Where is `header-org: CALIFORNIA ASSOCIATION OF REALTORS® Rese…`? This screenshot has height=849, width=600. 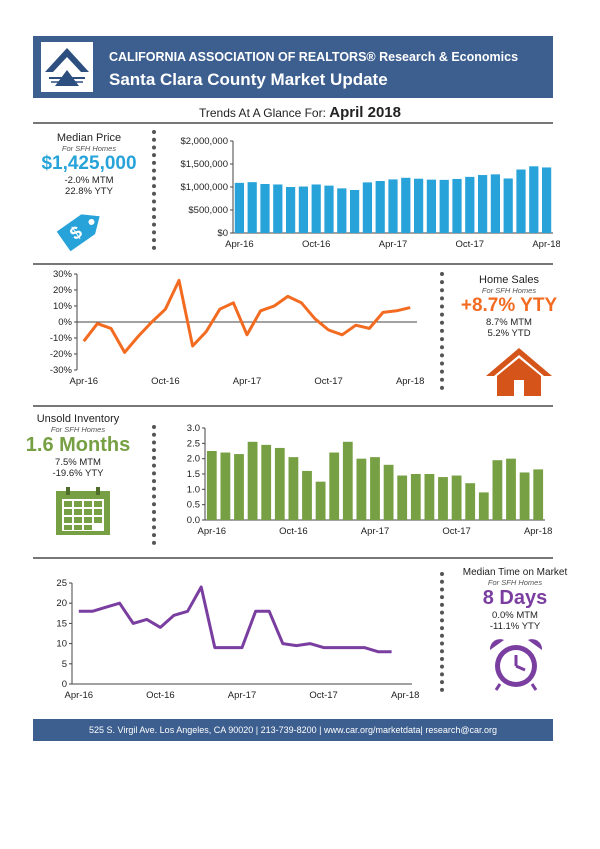 header-org: CALIFORNIA ASSOCIATION OF REALTORS® Rese… is located at coordinates (314, 57).